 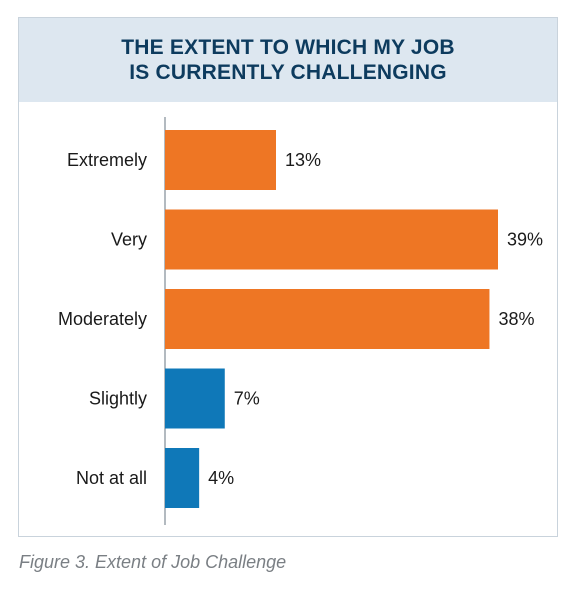 What do you see at coordinates (516, 319) in the screenshot?
I see `value-label: 38%` at bounding box center [516, 319].